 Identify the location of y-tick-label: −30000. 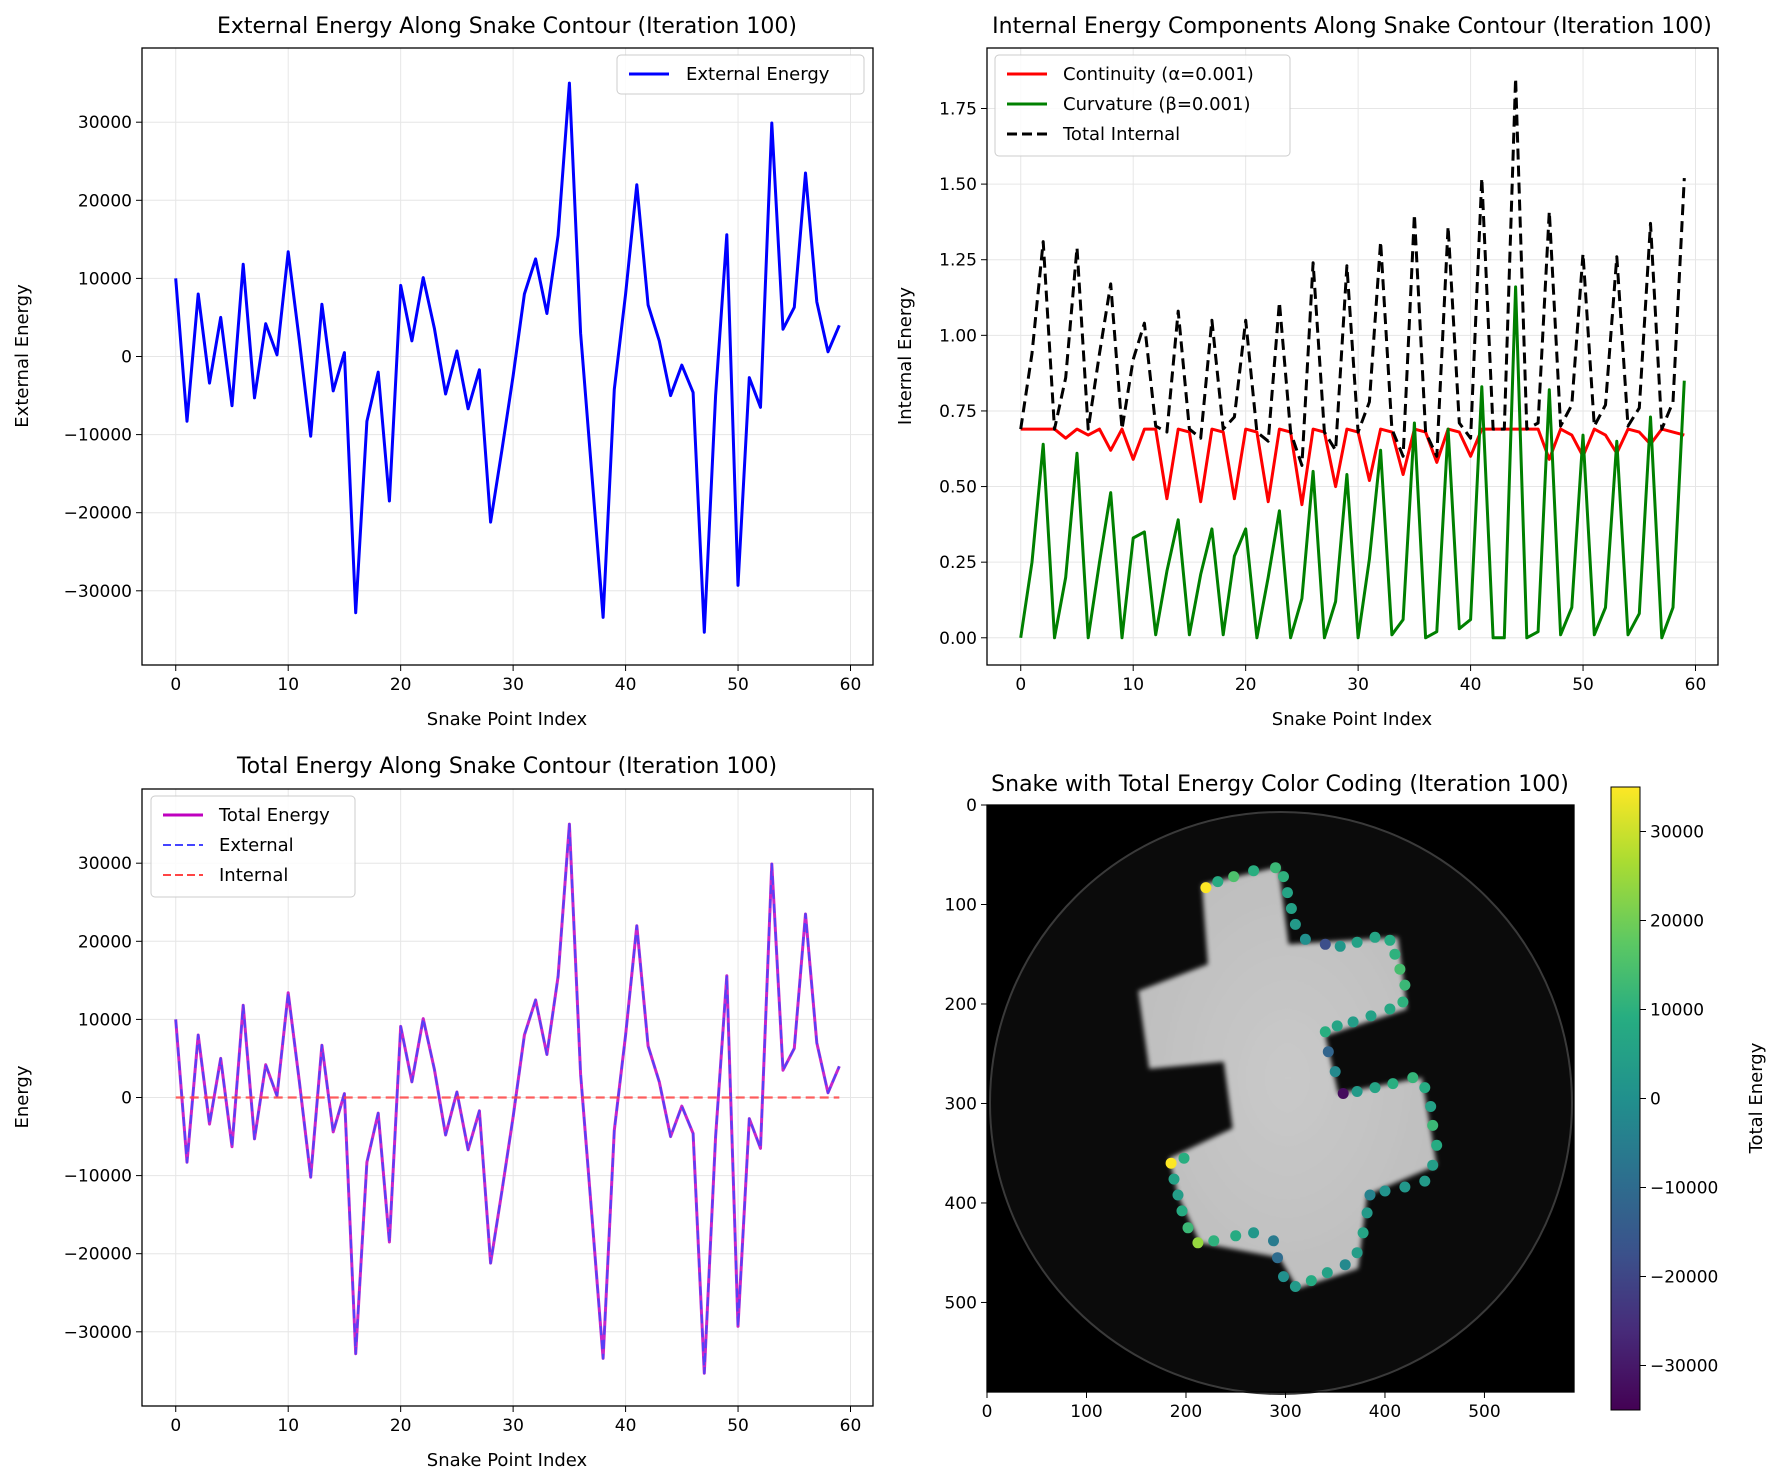
(98, 1333).